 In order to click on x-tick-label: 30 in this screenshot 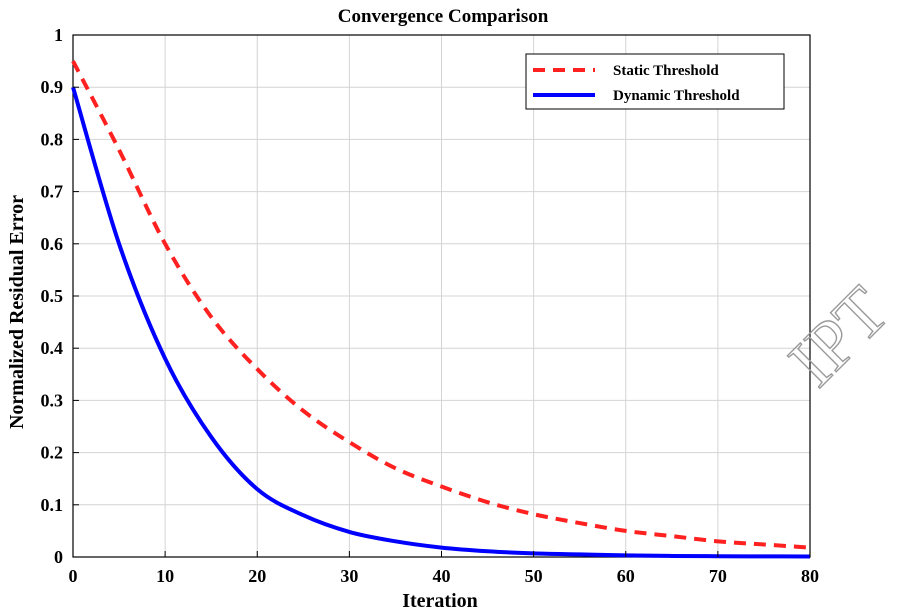, I will do `click(349, 576)`.